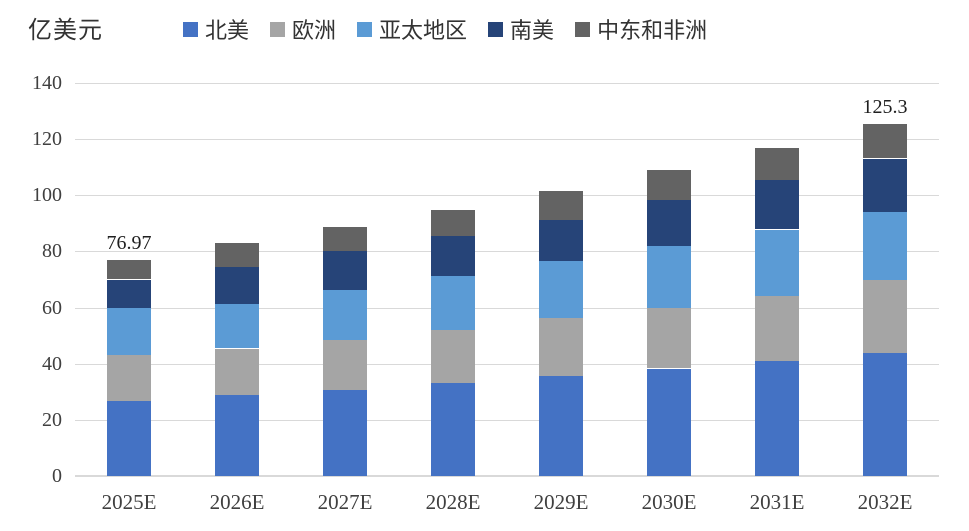  I want to click on bar-segment-2030E-series1, so click(669, 422).